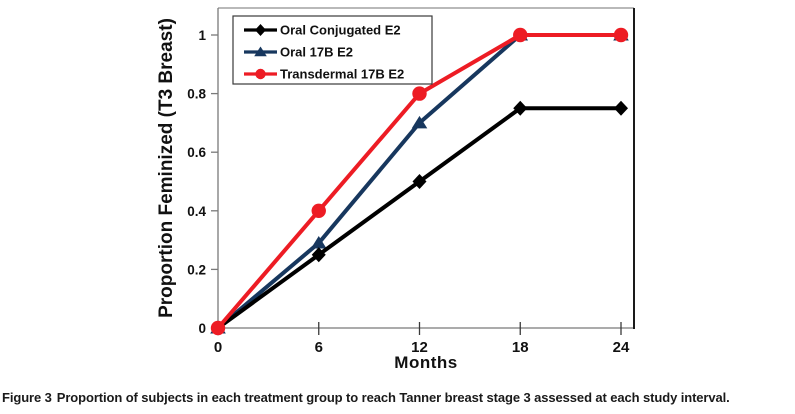  I want to click on marker-transdermal-17b-e2-6mo, so click(318, 210).